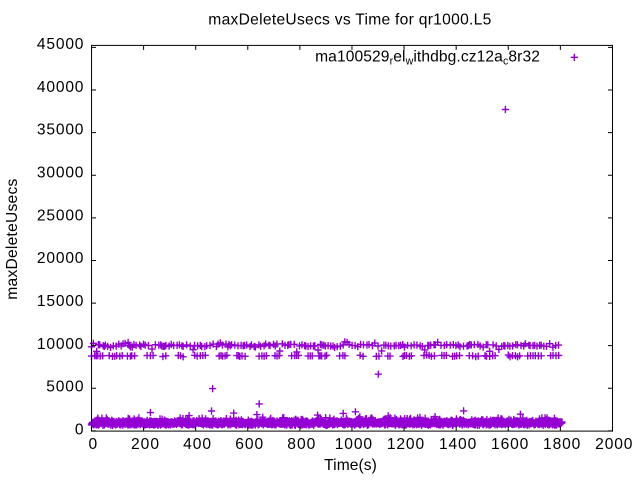 Image resolution: width=640 pixels, height=485 pixels. What do you see at coordinates (60, 258) in the screenshot?
I see `svg-text: 20000` at bounding box center [60, 258].